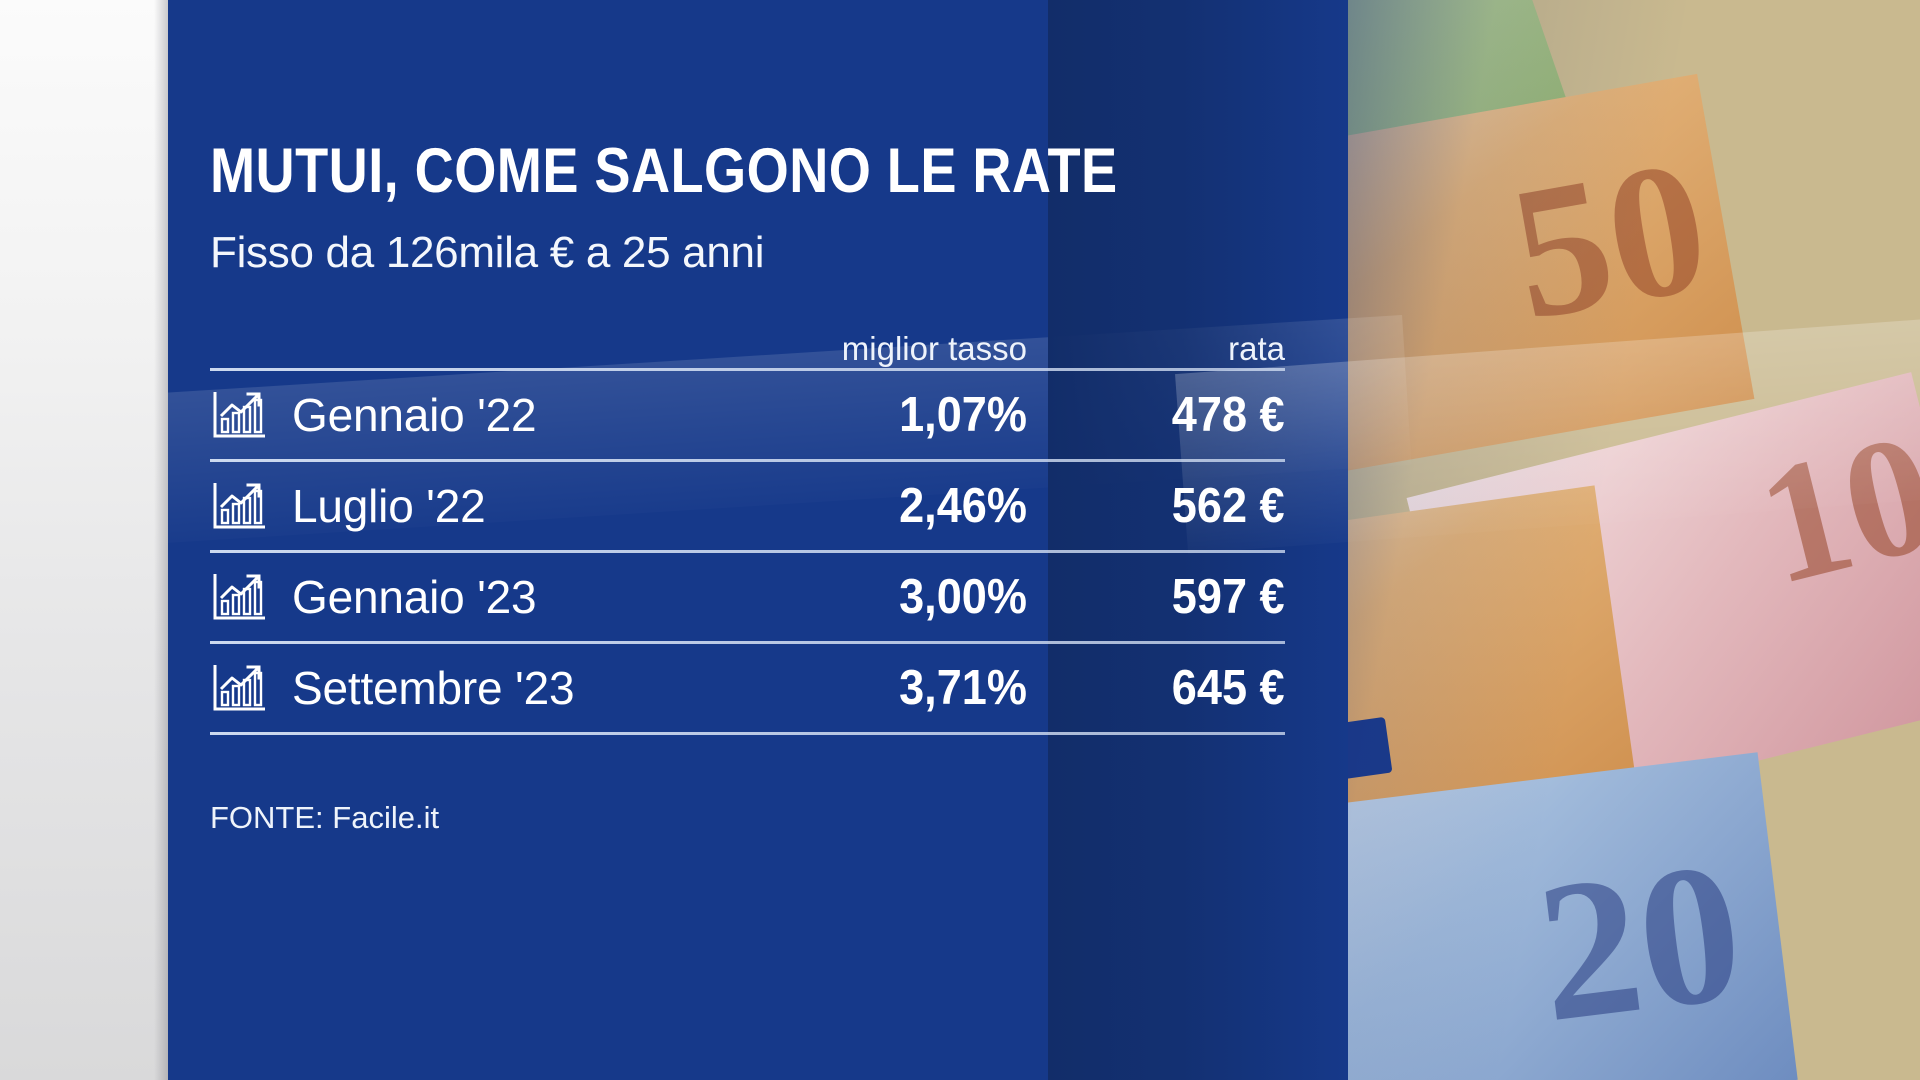 Image resolution: width=1920 pixels, height=1080 pixels. What do you see at coordinates (1256, 348) in the screenshot?
I see `column-header-installment: rata` at bounding box center [1256, 348].